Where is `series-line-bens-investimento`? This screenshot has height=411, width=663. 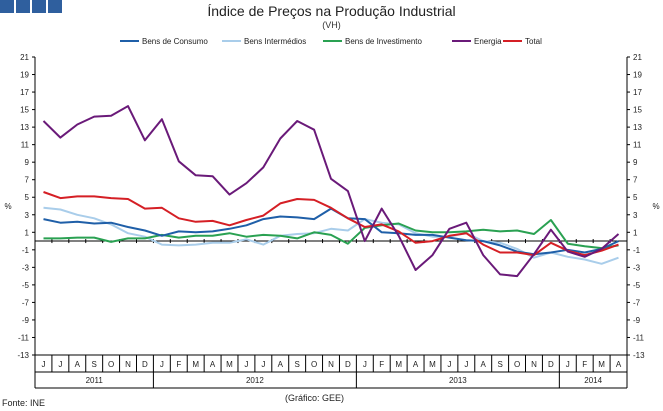 series-line-bens-investimento is located at coordinates (331, 234).